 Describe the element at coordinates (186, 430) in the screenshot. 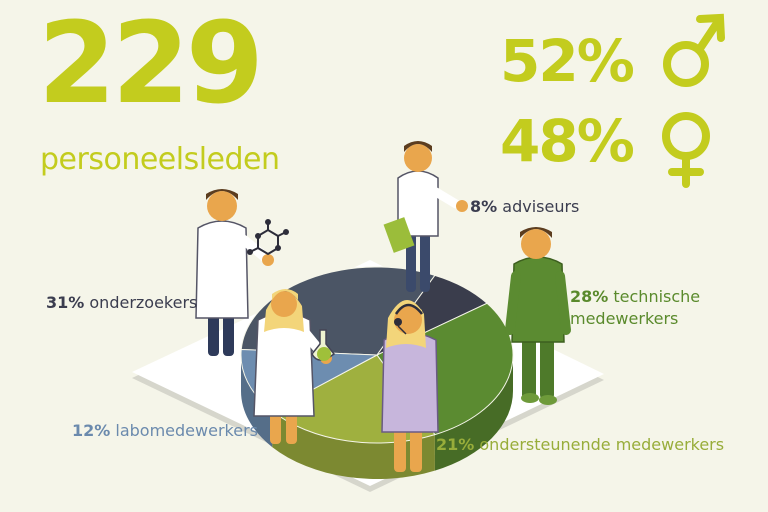

I see `label-labo-text: labomedewerkers` at that location.